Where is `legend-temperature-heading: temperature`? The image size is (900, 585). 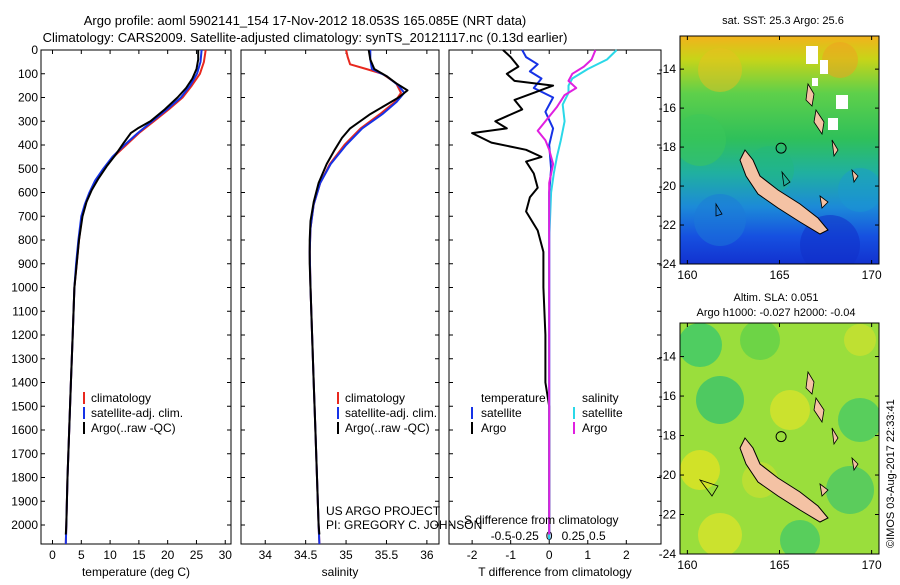 legend-temperature-heading: temperature is located at coordinates (513, 398).